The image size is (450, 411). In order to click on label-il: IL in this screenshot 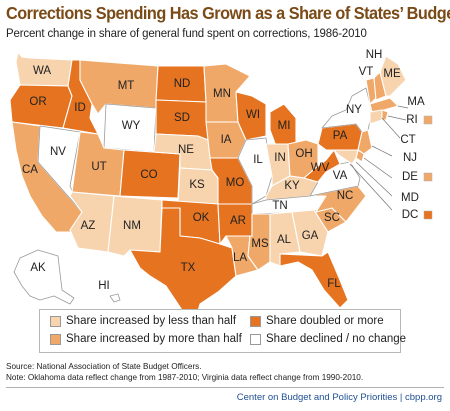, I will do `click(258, 160)`.